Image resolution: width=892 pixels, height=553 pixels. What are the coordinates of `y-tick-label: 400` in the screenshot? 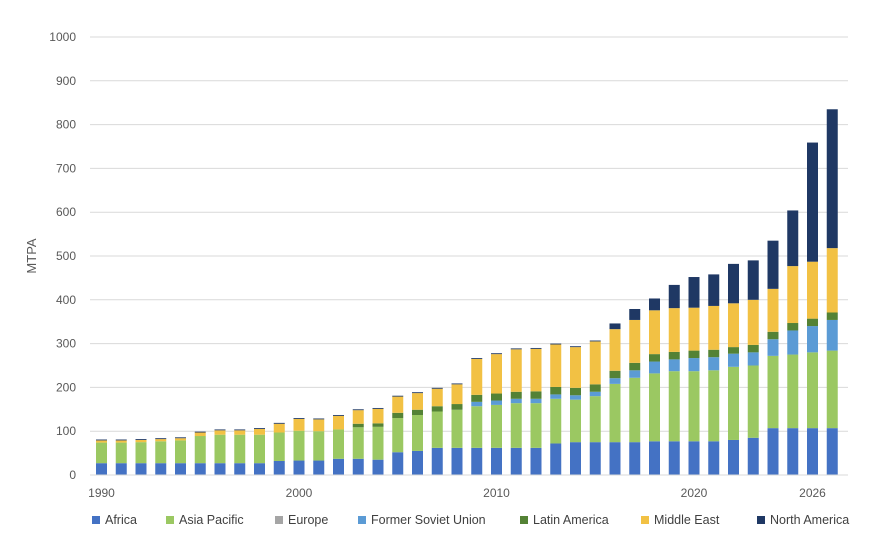 It's located at (66, 300).